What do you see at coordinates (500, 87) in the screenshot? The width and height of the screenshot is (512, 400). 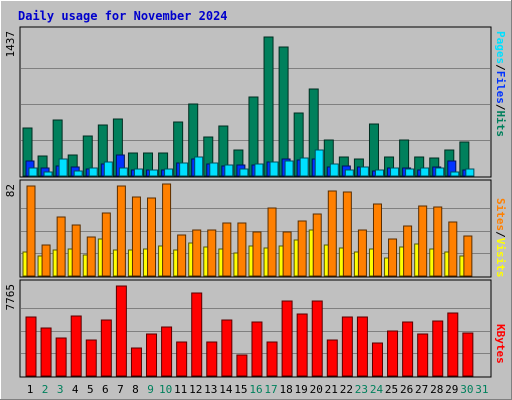 I see `legend-item: Files` at bounding box center [500, 87].